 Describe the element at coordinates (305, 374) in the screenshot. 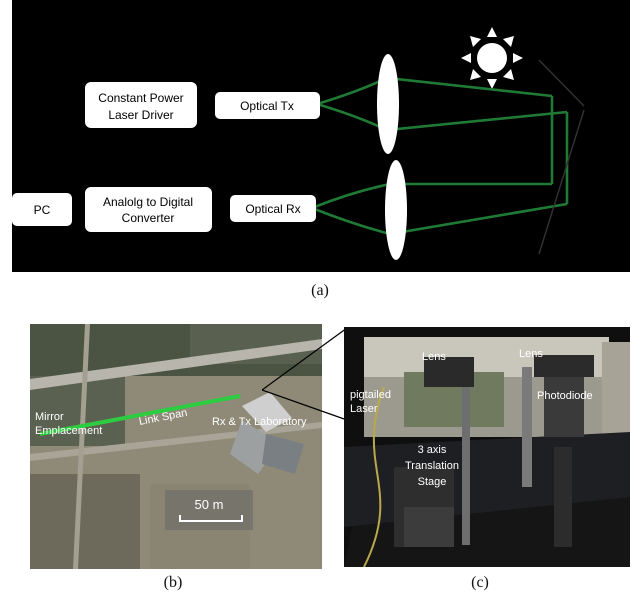

I see `zoom-connector` at that location.